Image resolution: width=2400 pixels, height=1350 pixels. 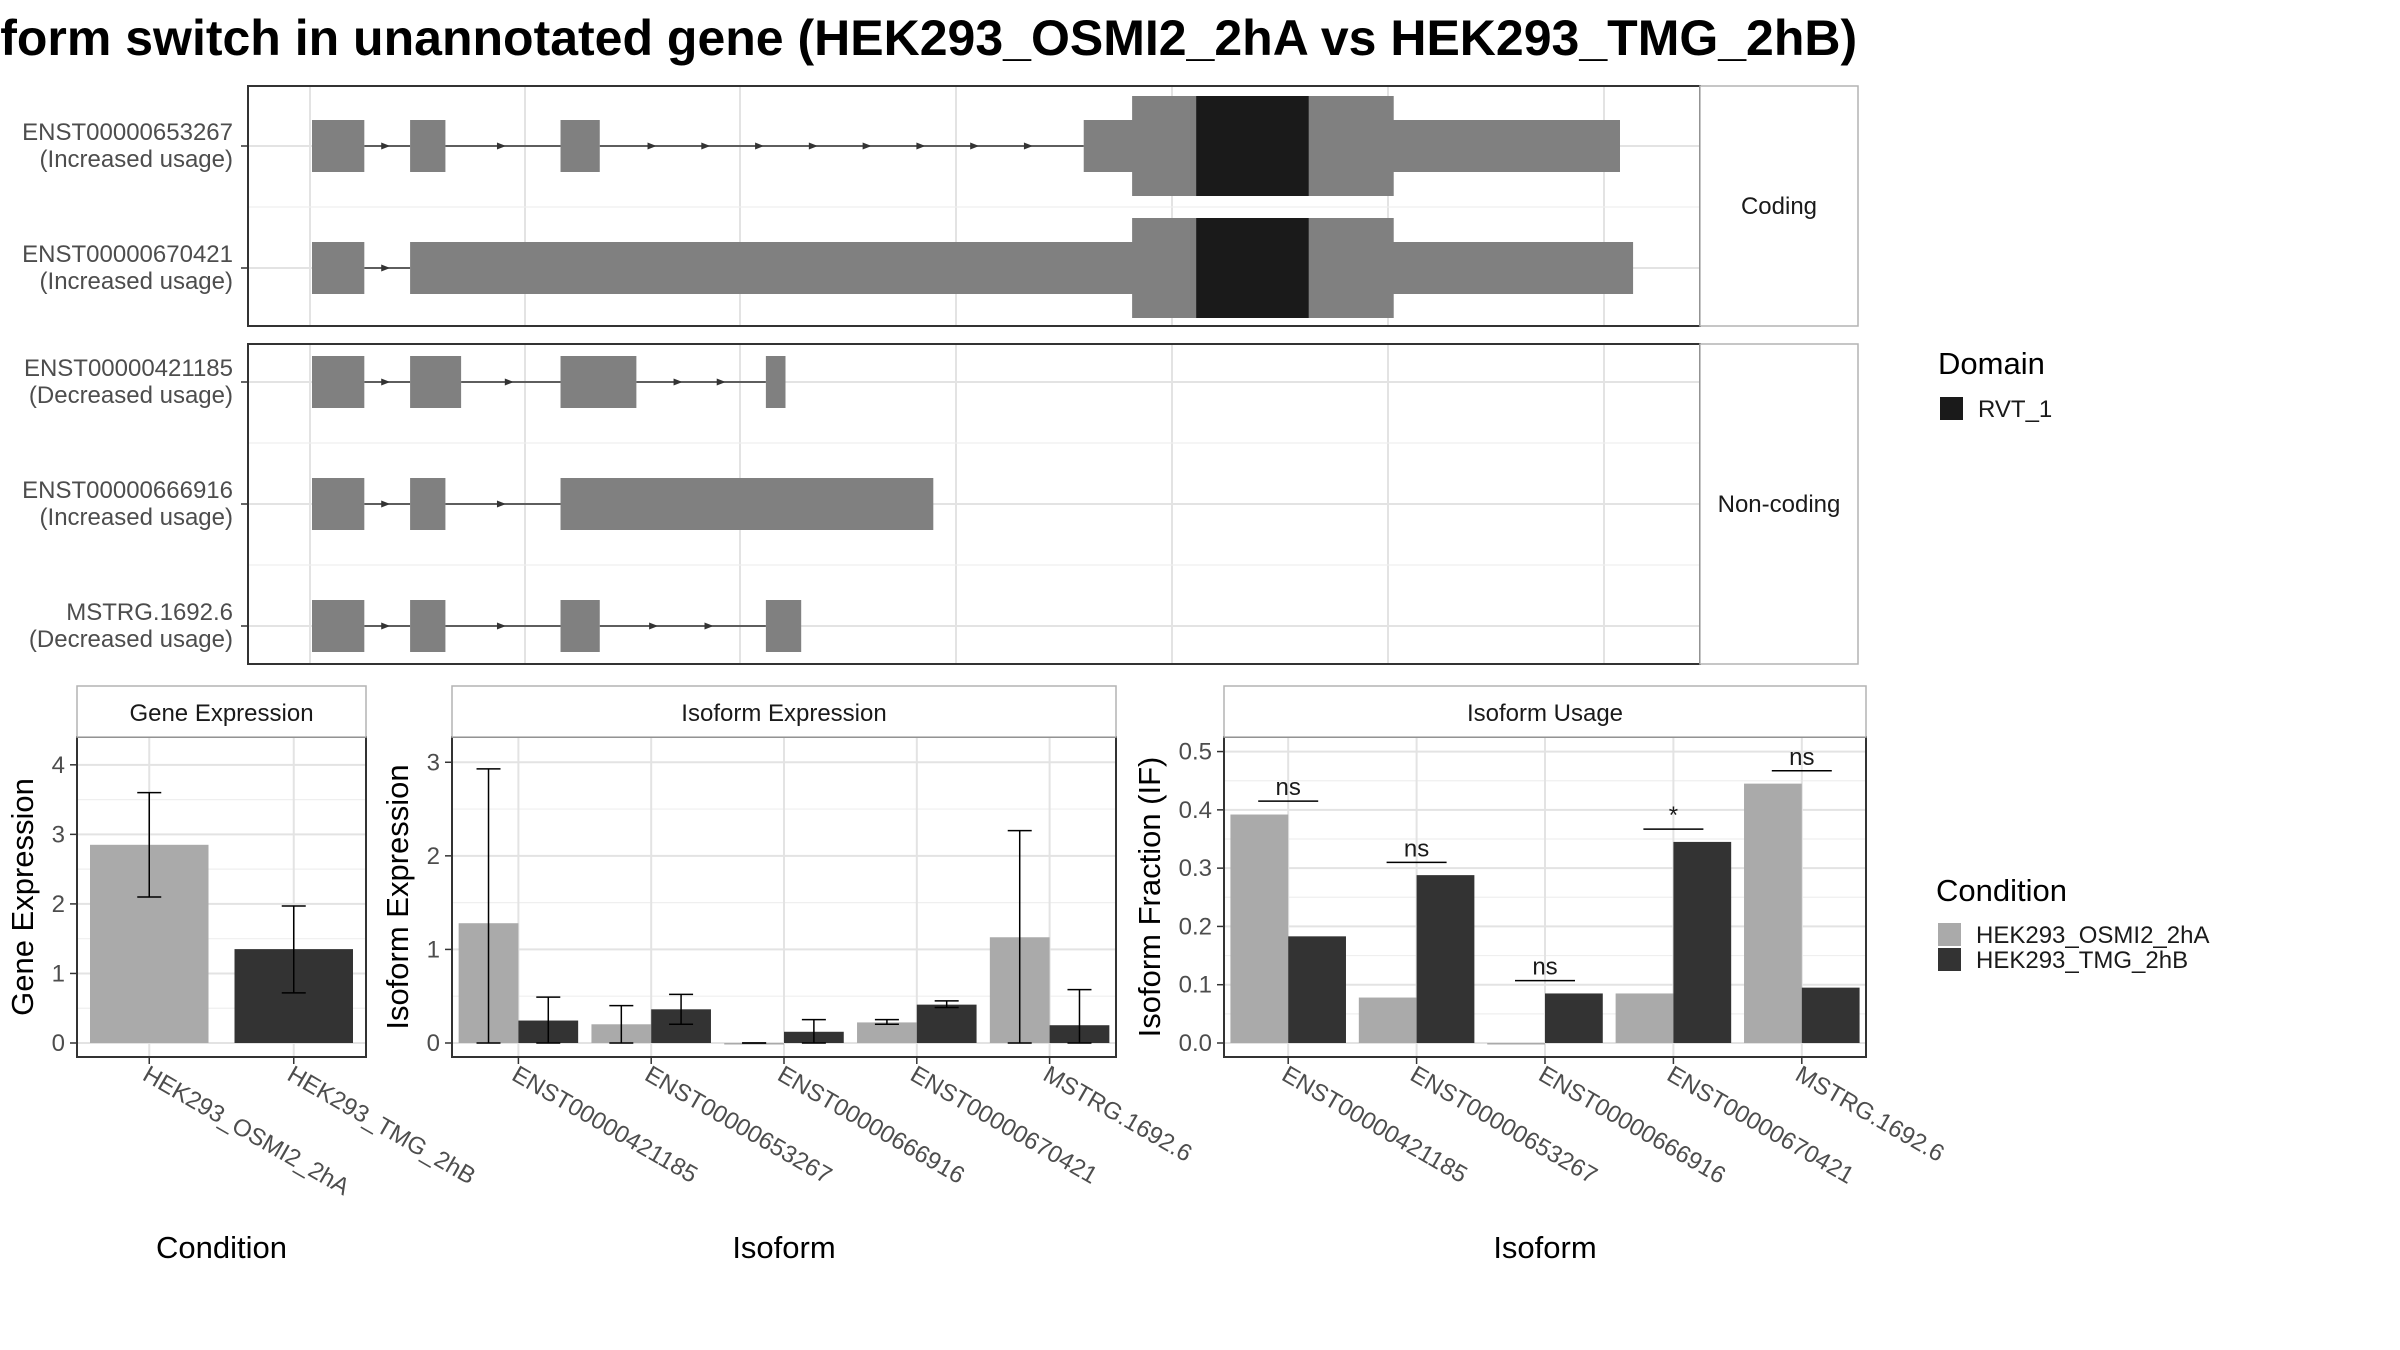 I want to click on y-tick-label: 4, so click(x=58, y=765).